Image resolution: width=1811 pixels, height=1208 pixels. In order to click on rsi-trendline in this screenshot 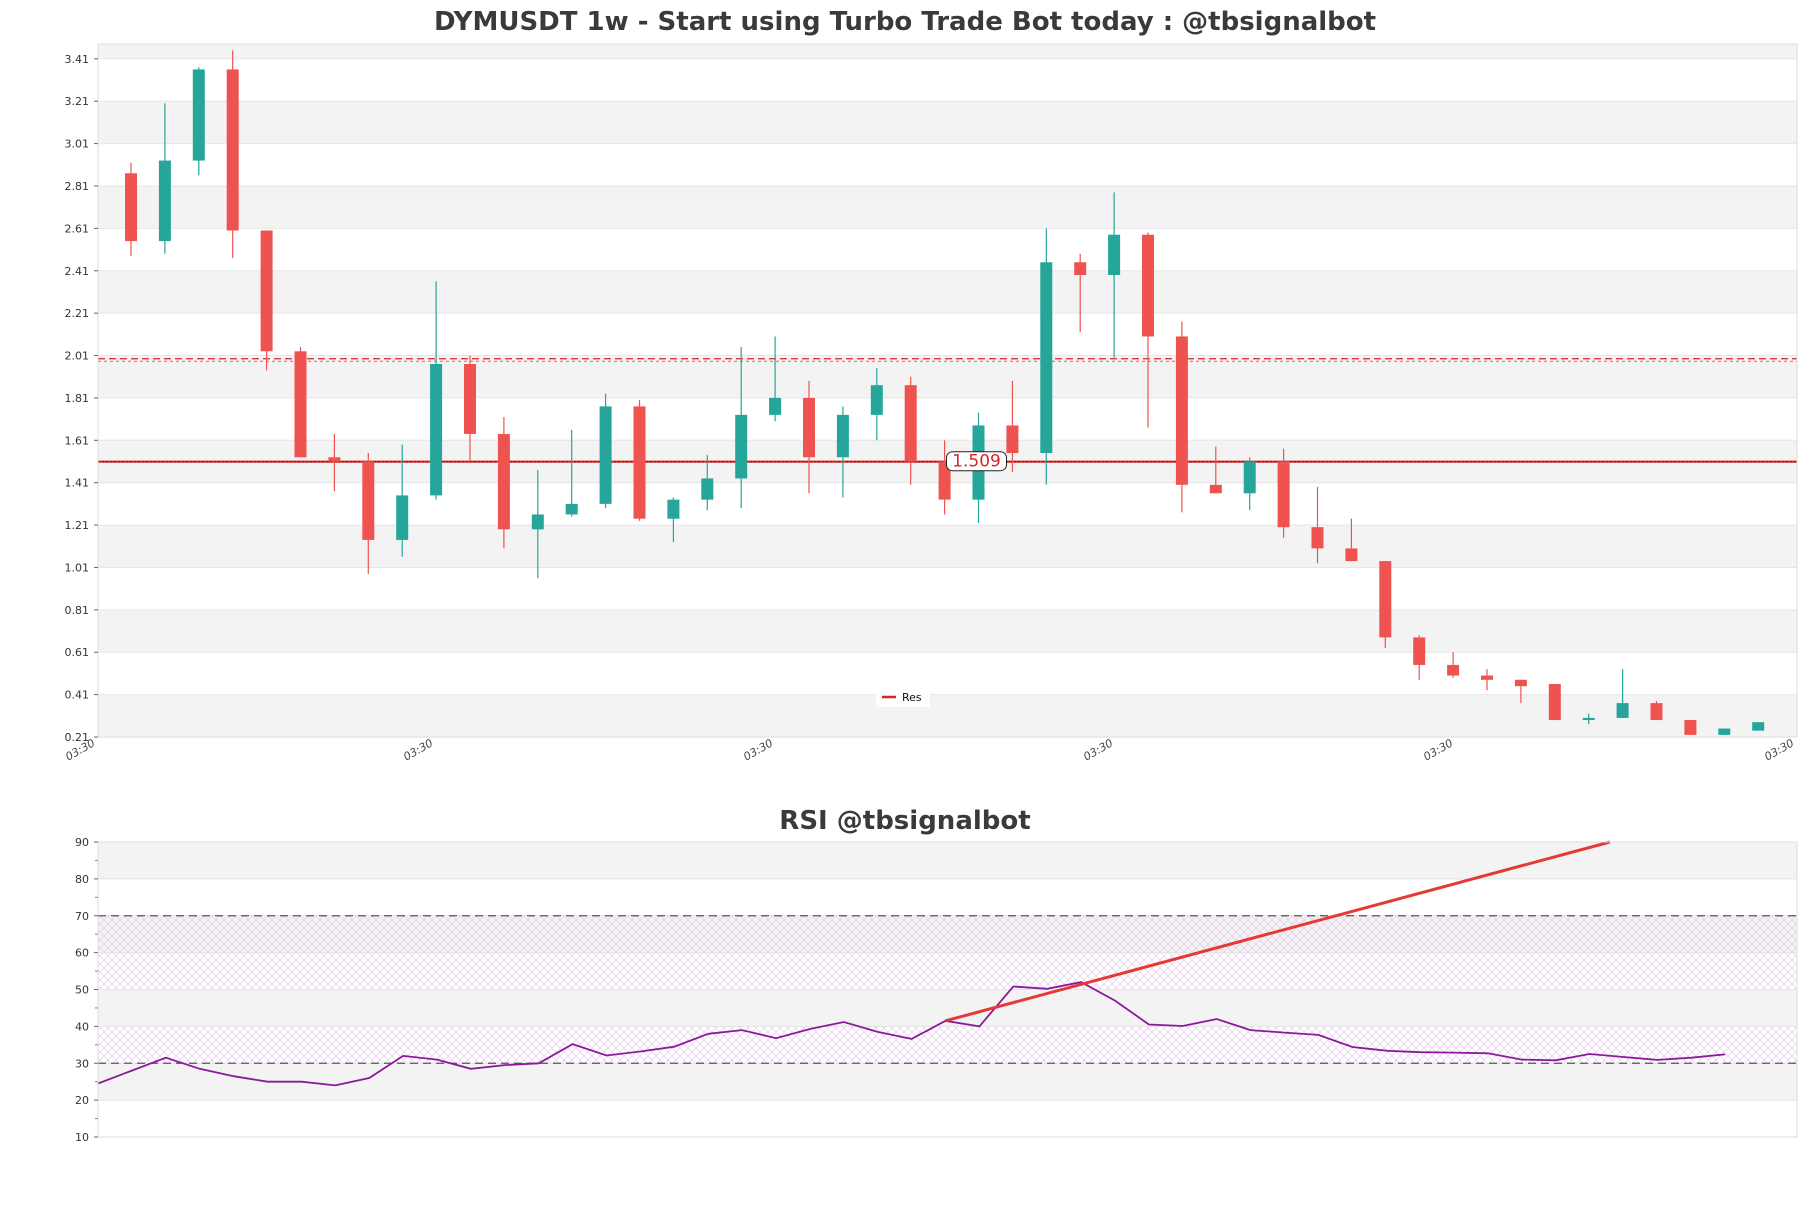, I will do `click(1278, 931)`.